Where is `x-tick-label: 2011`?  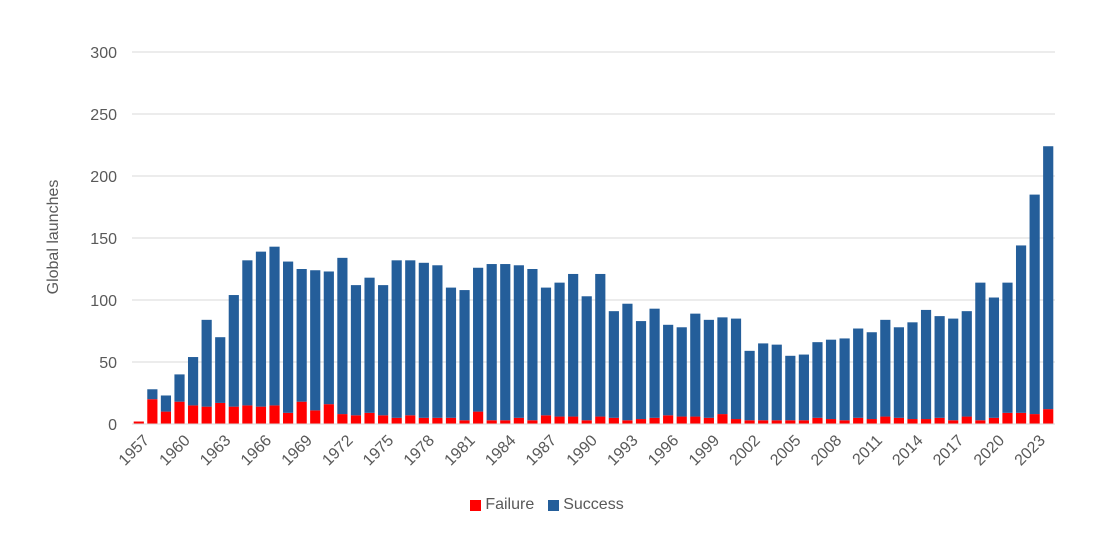 x-tick-label: 2011 is located at coordinates (868, 450).